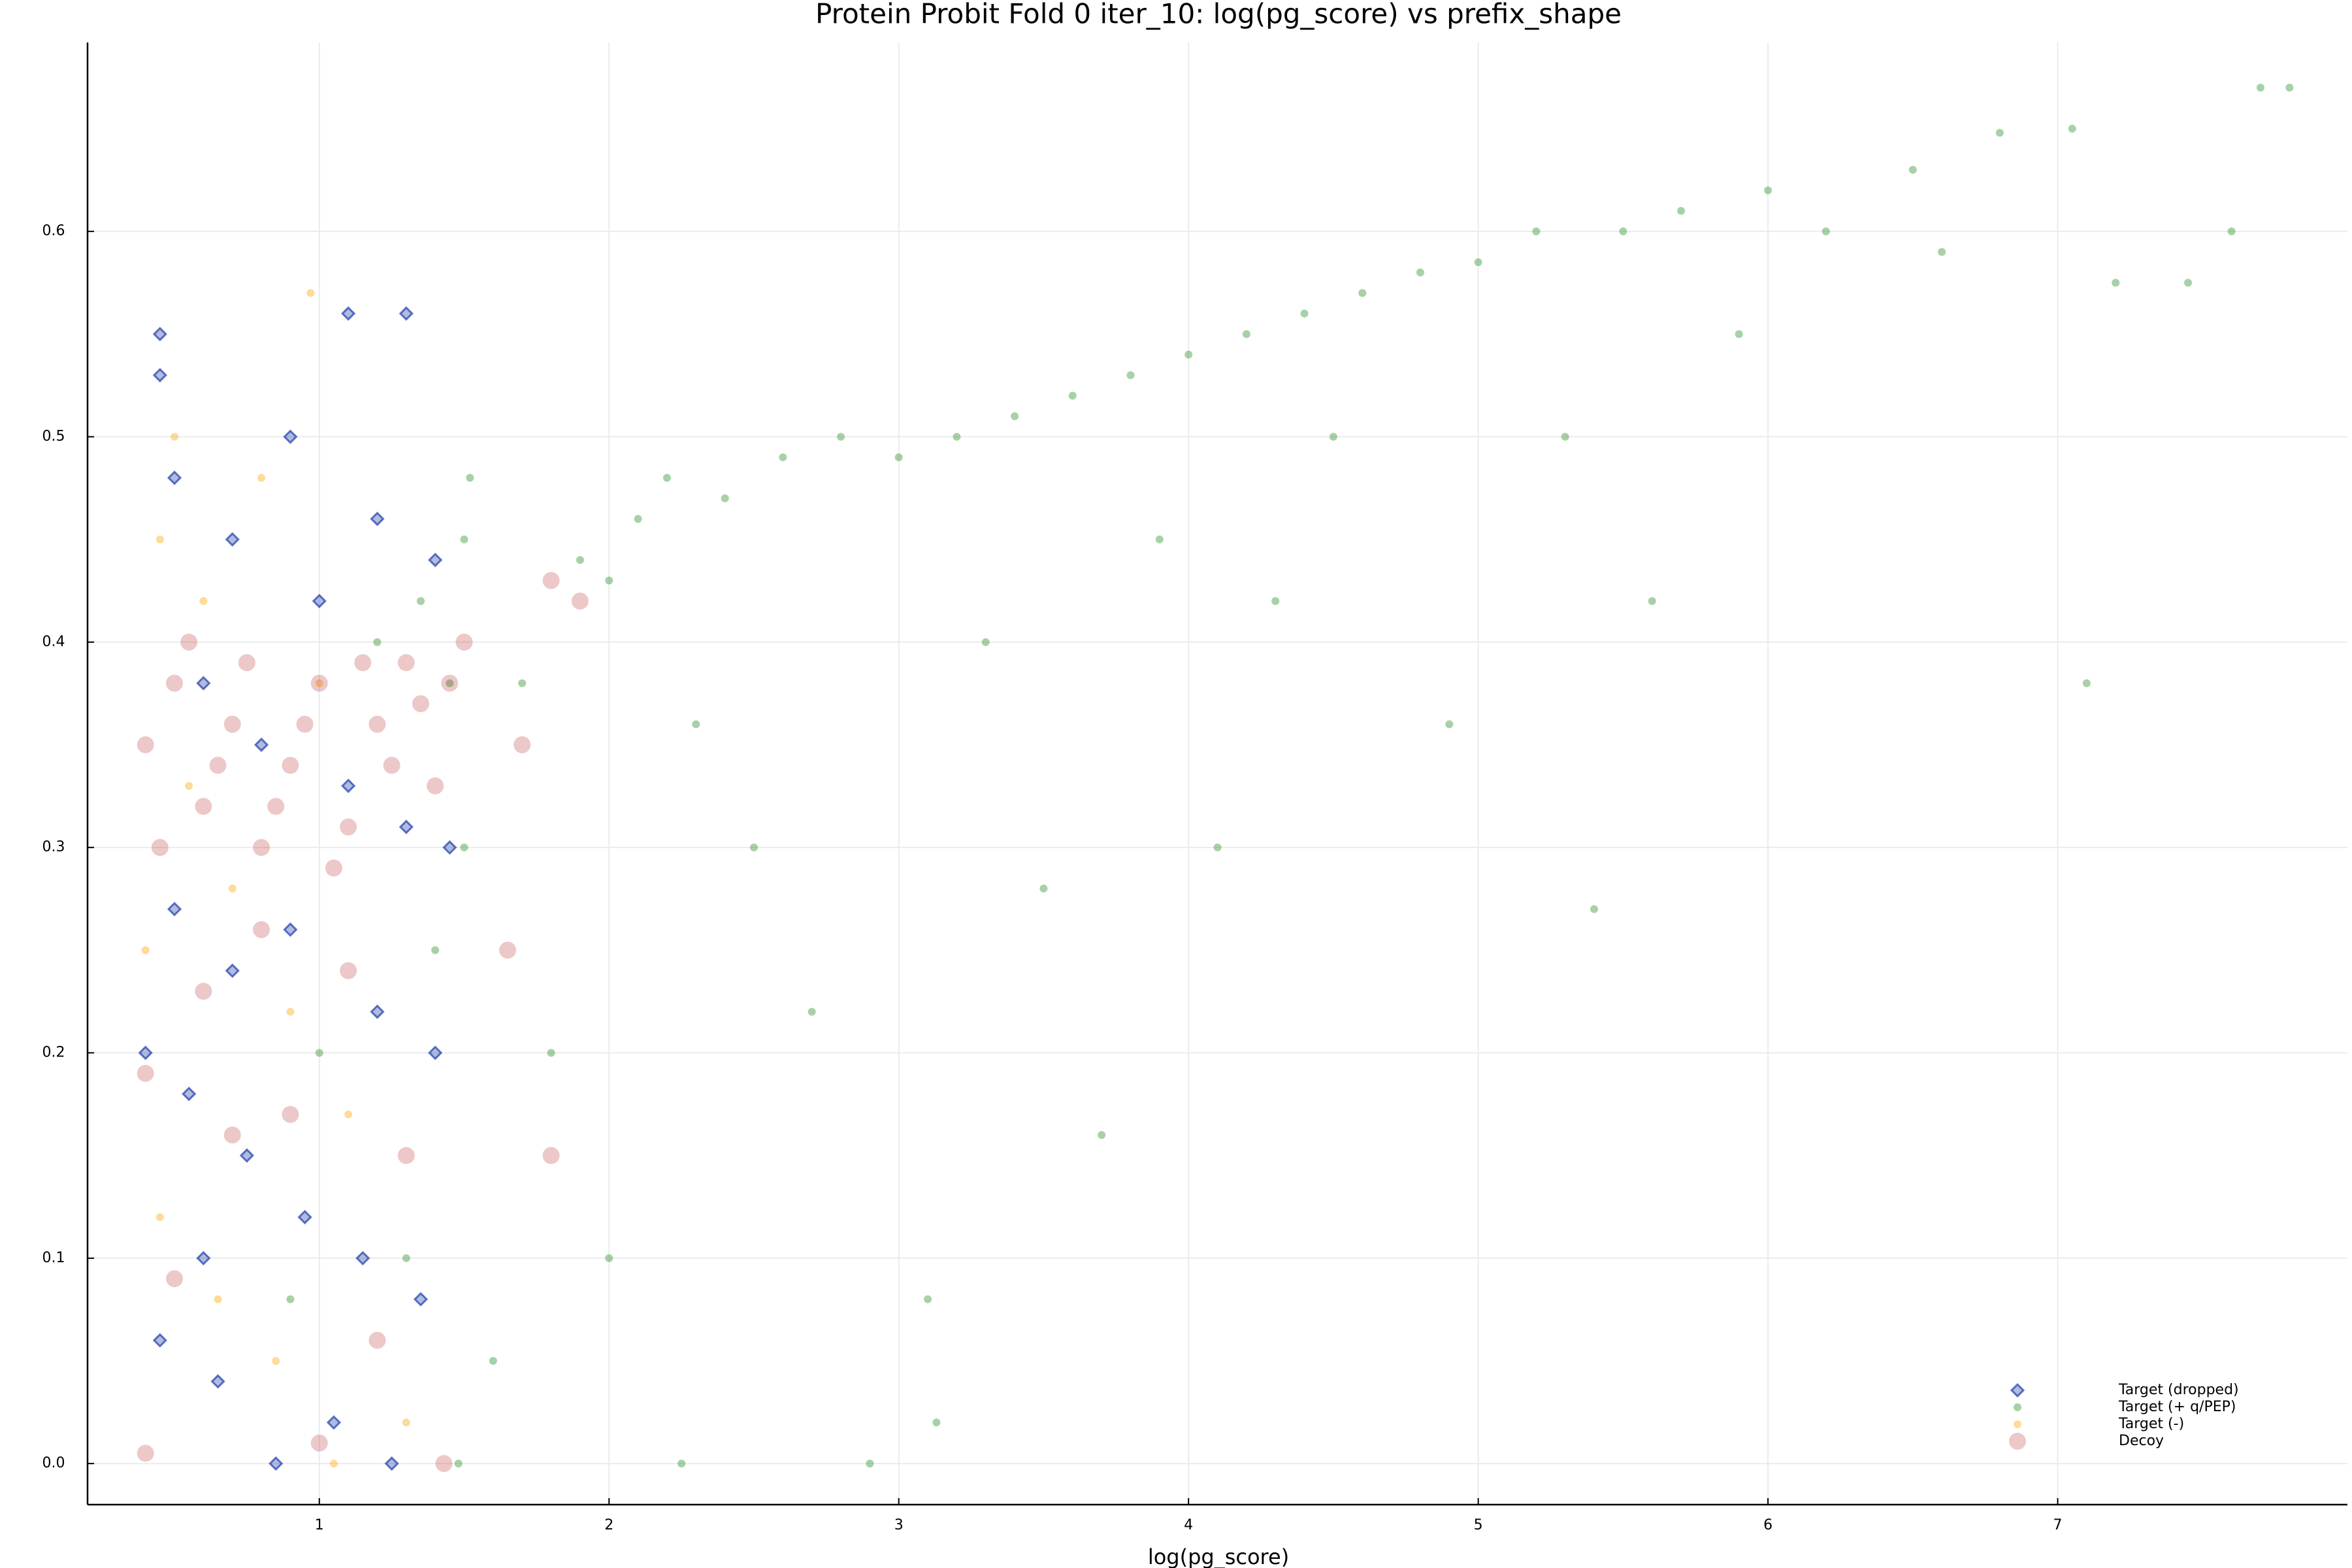  Describe the element at coordinates (2058, 1525) in the screenshot. I see `x-tick-label: 7` at that location.